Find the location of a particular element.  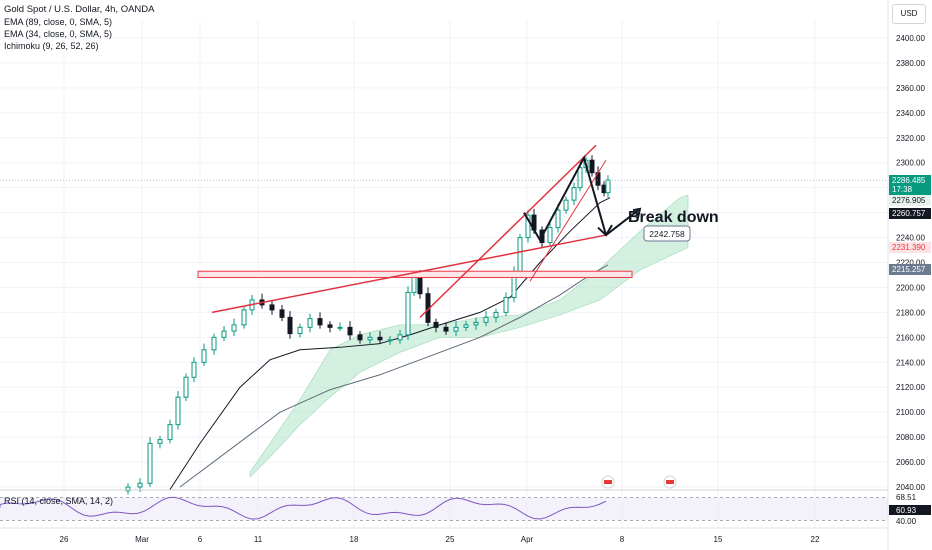

price-tag-label: 2286.485 is located at coordinates (909, 180).